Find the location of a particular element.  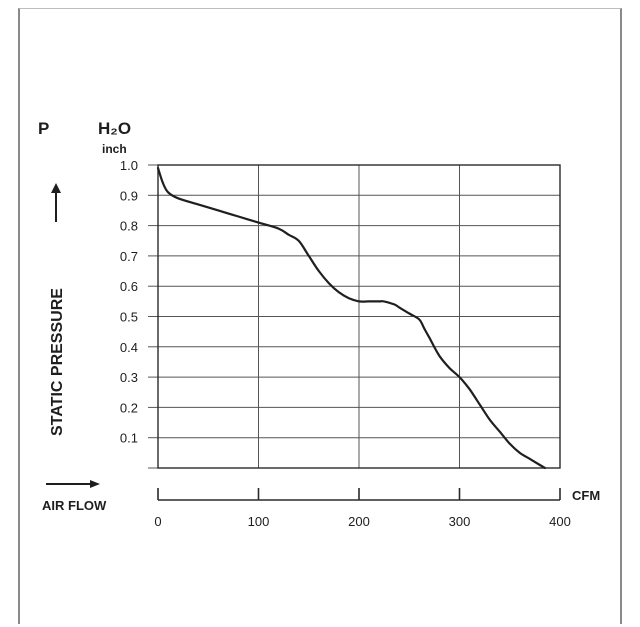

pressure-symbol: P is located at coordinates (43, 128).